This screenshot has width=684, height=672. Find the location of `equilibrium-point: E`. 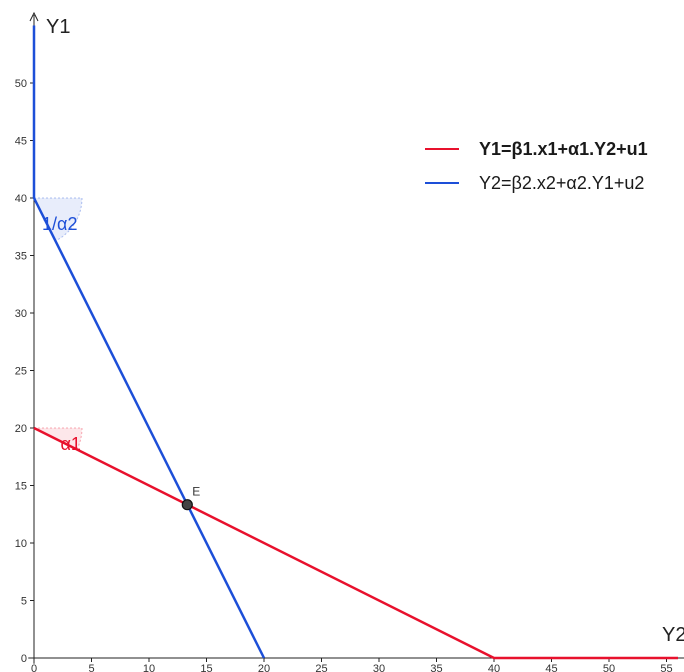

equilibrium-point: E is located at coordinates (190, 498).